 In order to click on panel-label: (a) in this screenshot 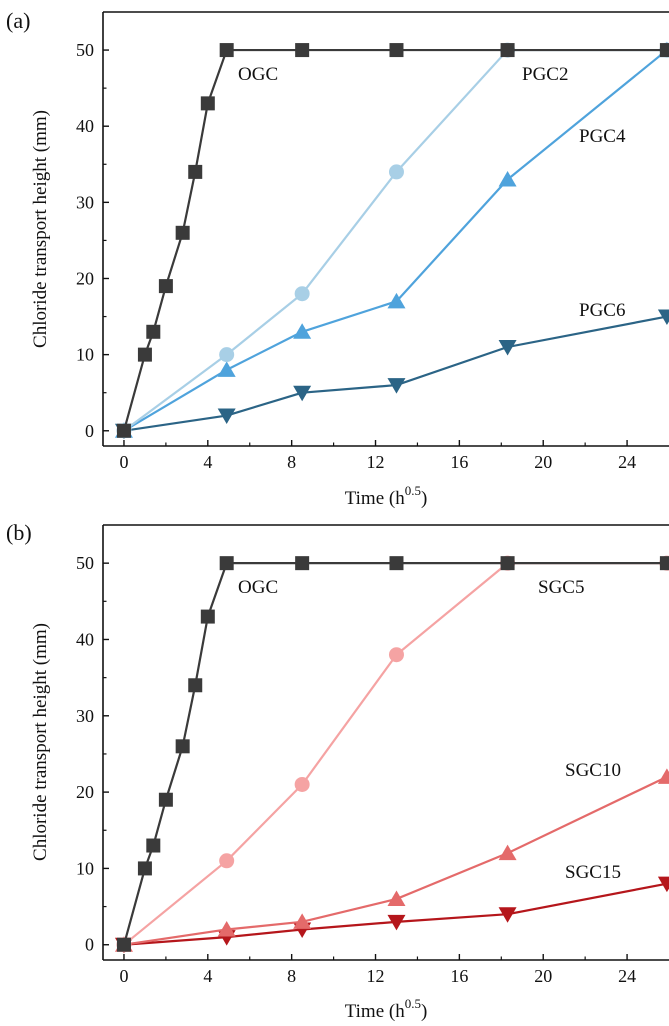, I will do `click(18, 20)`.